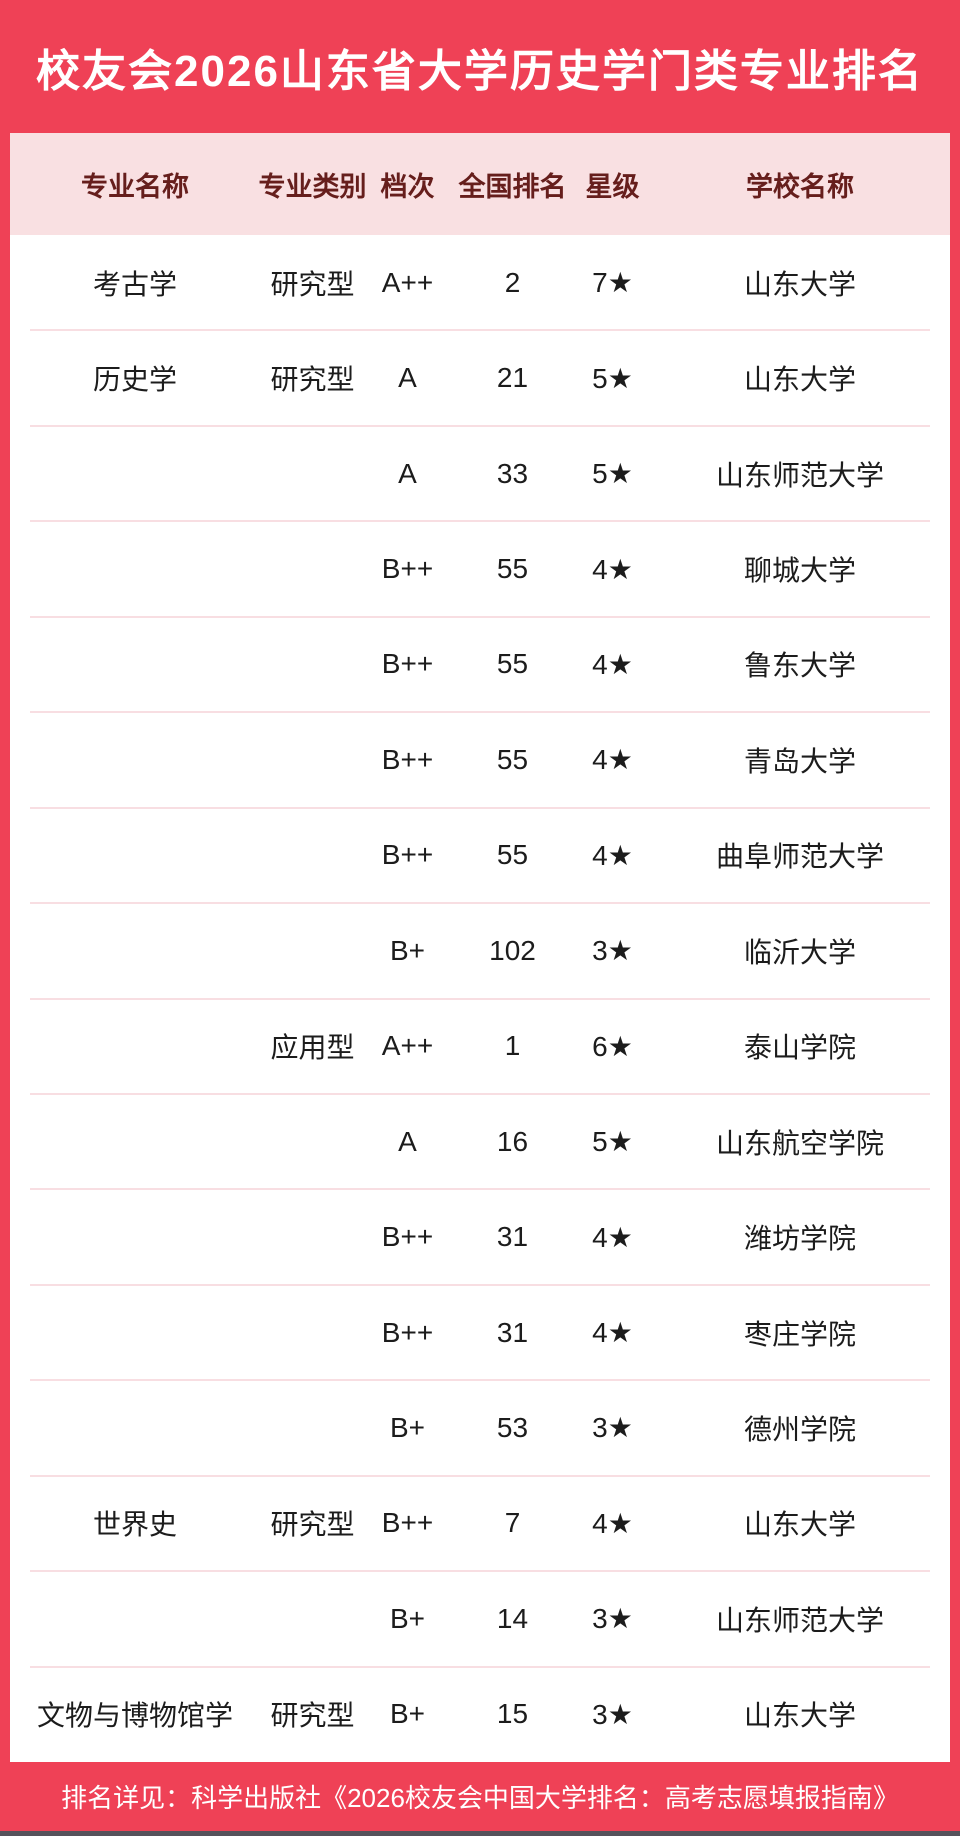 This screenshot has height=1836, width=960. Describe the element at coordinates (407, 186) in the screenshot. I see `col-header-grade: 档次` at that location.